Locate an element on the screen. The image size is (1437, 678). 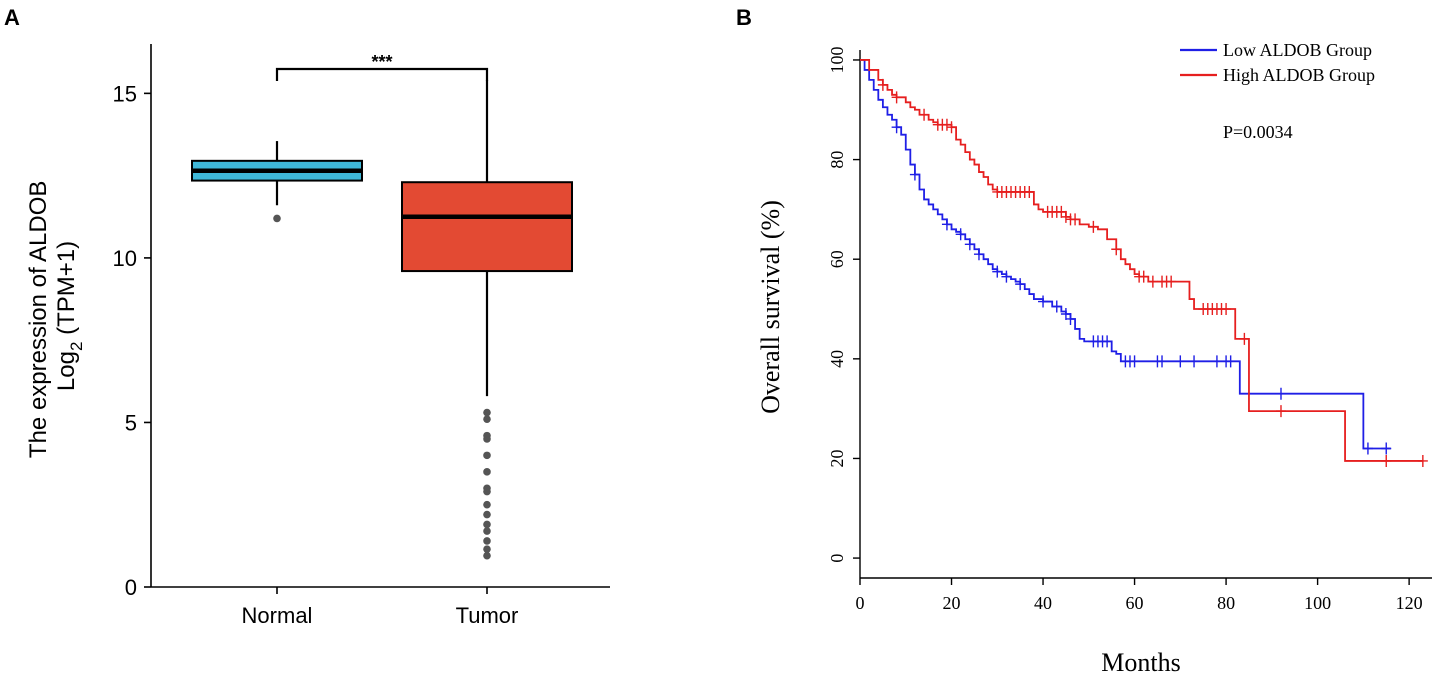
panel-a-label: A is located at coordinates (12, 17).